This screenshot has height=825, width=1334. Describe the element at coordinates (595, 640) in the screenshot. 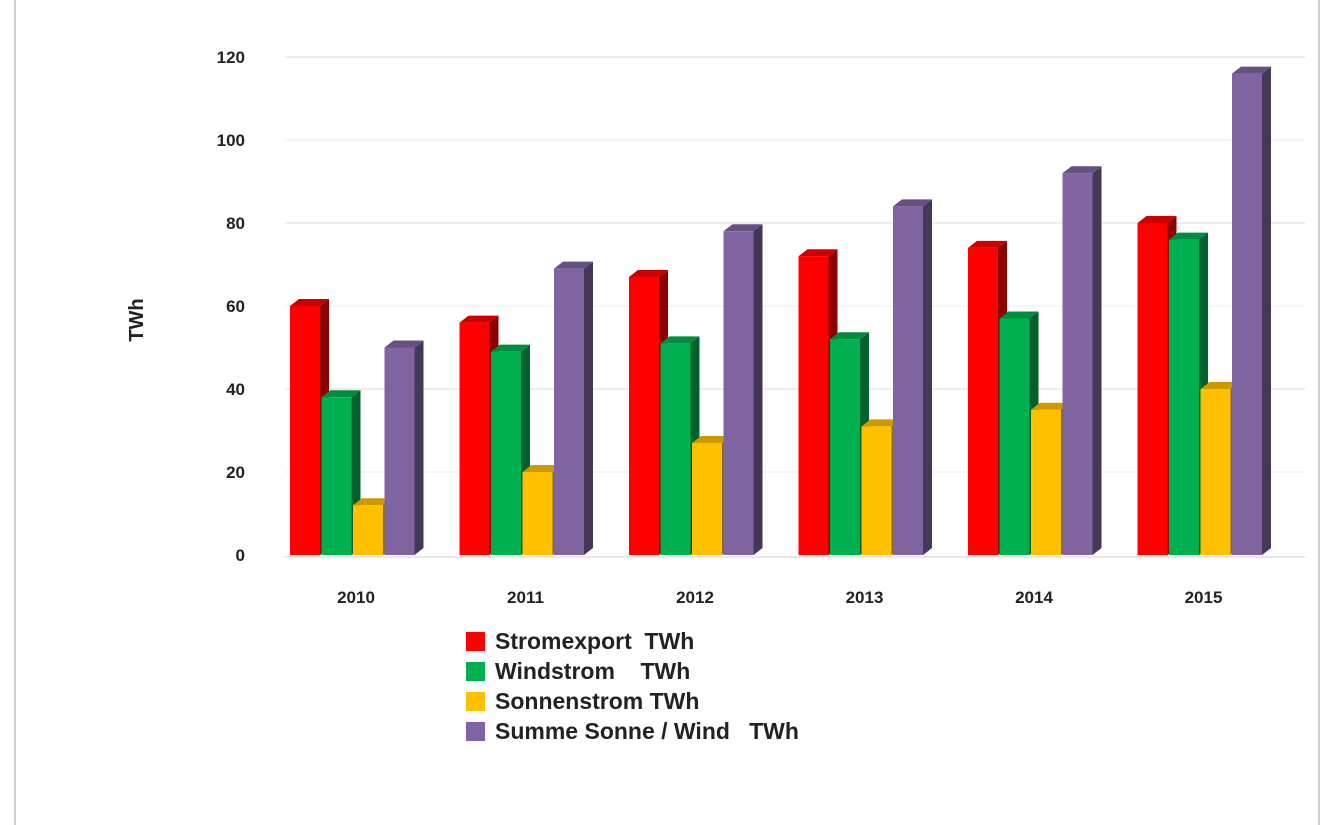

I see `legend-label: Stromexport TWh` at that location.